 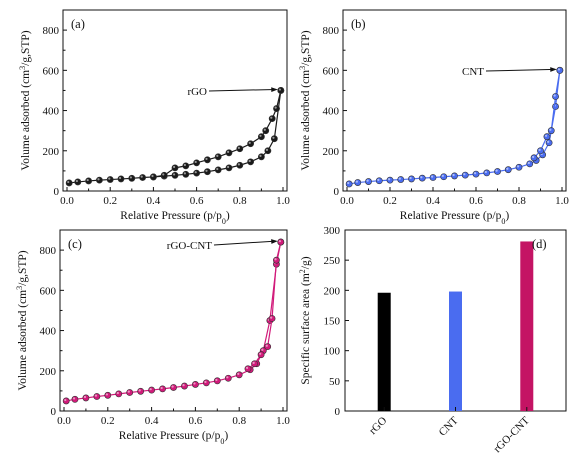 What do you see at coordinates (455, 218) in the screenshot?
I see `x-axis-label: Relative Pressure (p/p0)` at bounding box center [455, 218].